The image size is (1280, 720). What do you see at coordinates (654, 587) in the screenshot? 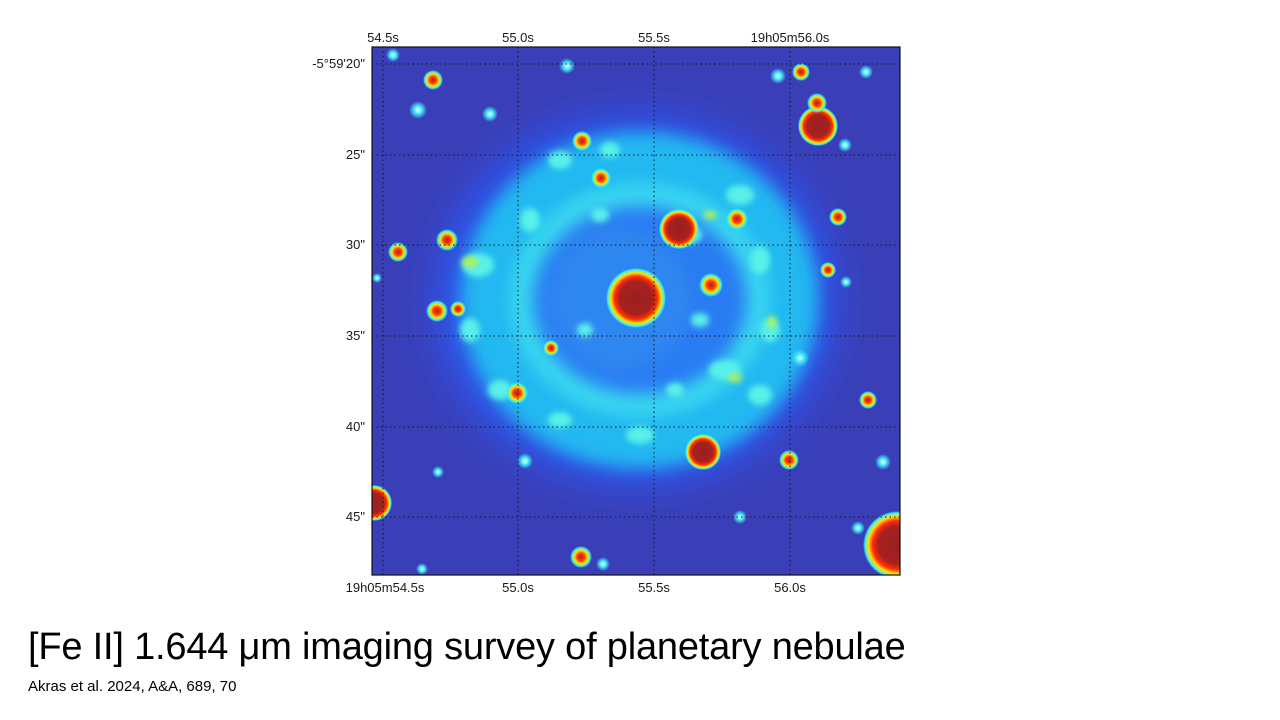
I see `ra-bottom-tick-label: 55.5s` at bounding box center [654, 587].